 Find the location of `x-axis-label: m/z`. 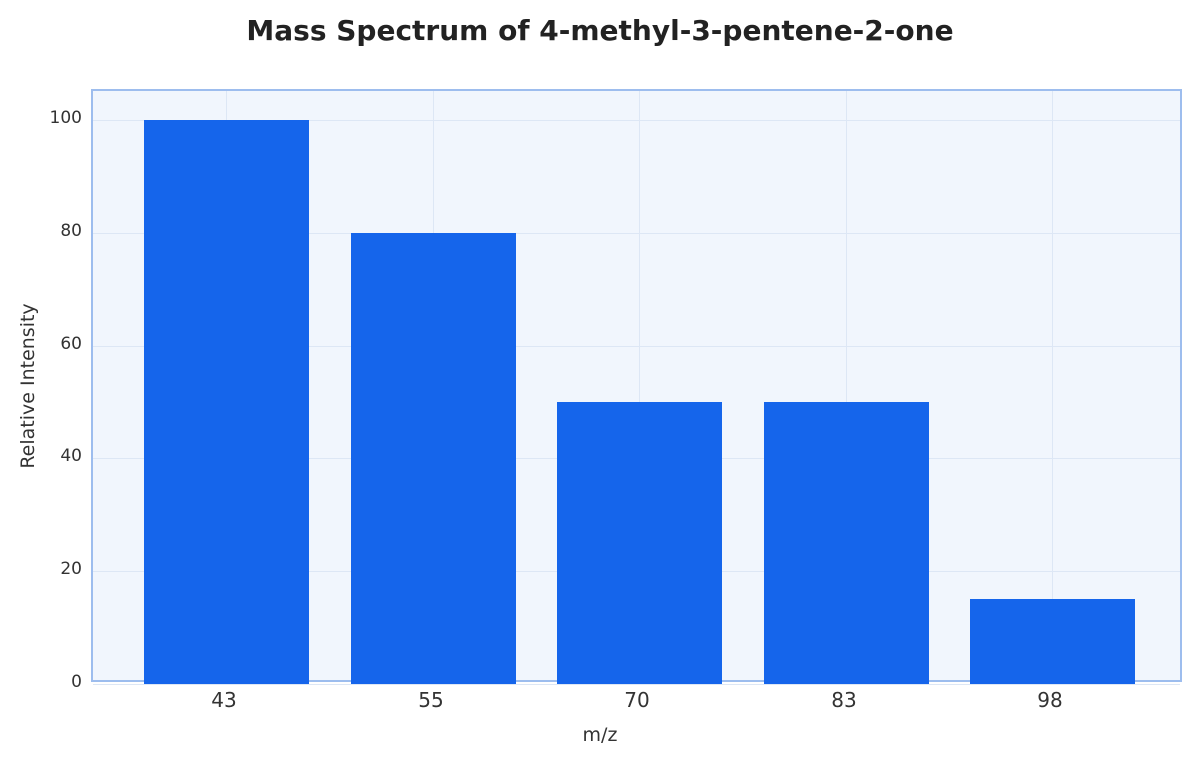

x-axis-label: m/z is located at coordinates (600, 735).